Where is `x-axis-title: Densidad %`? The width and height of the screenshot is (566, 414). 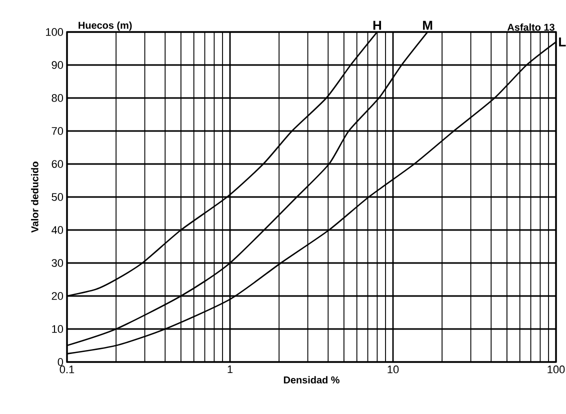 x-axis-title: Densidad % is located at coordinates (312, 380).